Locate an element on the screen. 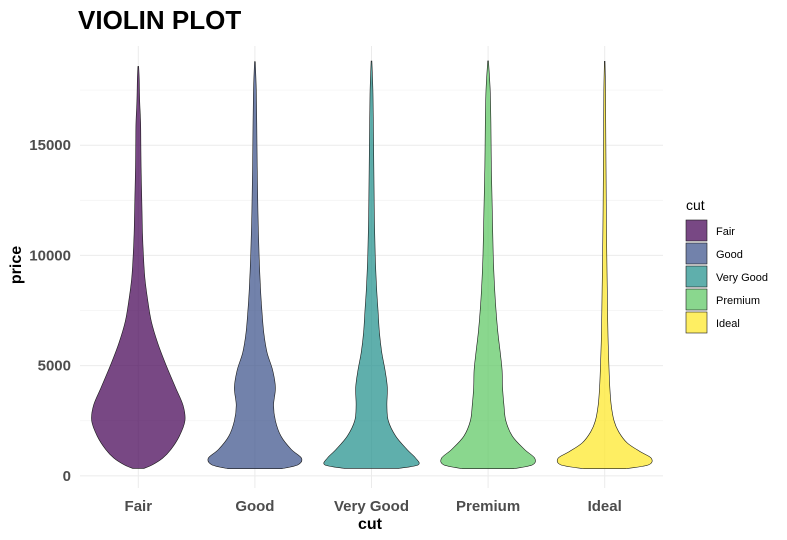 This screenshot has width=787, height=540. y-axis-ticks: 0 5000 10000 15000 is located at coordinates (50, 311).